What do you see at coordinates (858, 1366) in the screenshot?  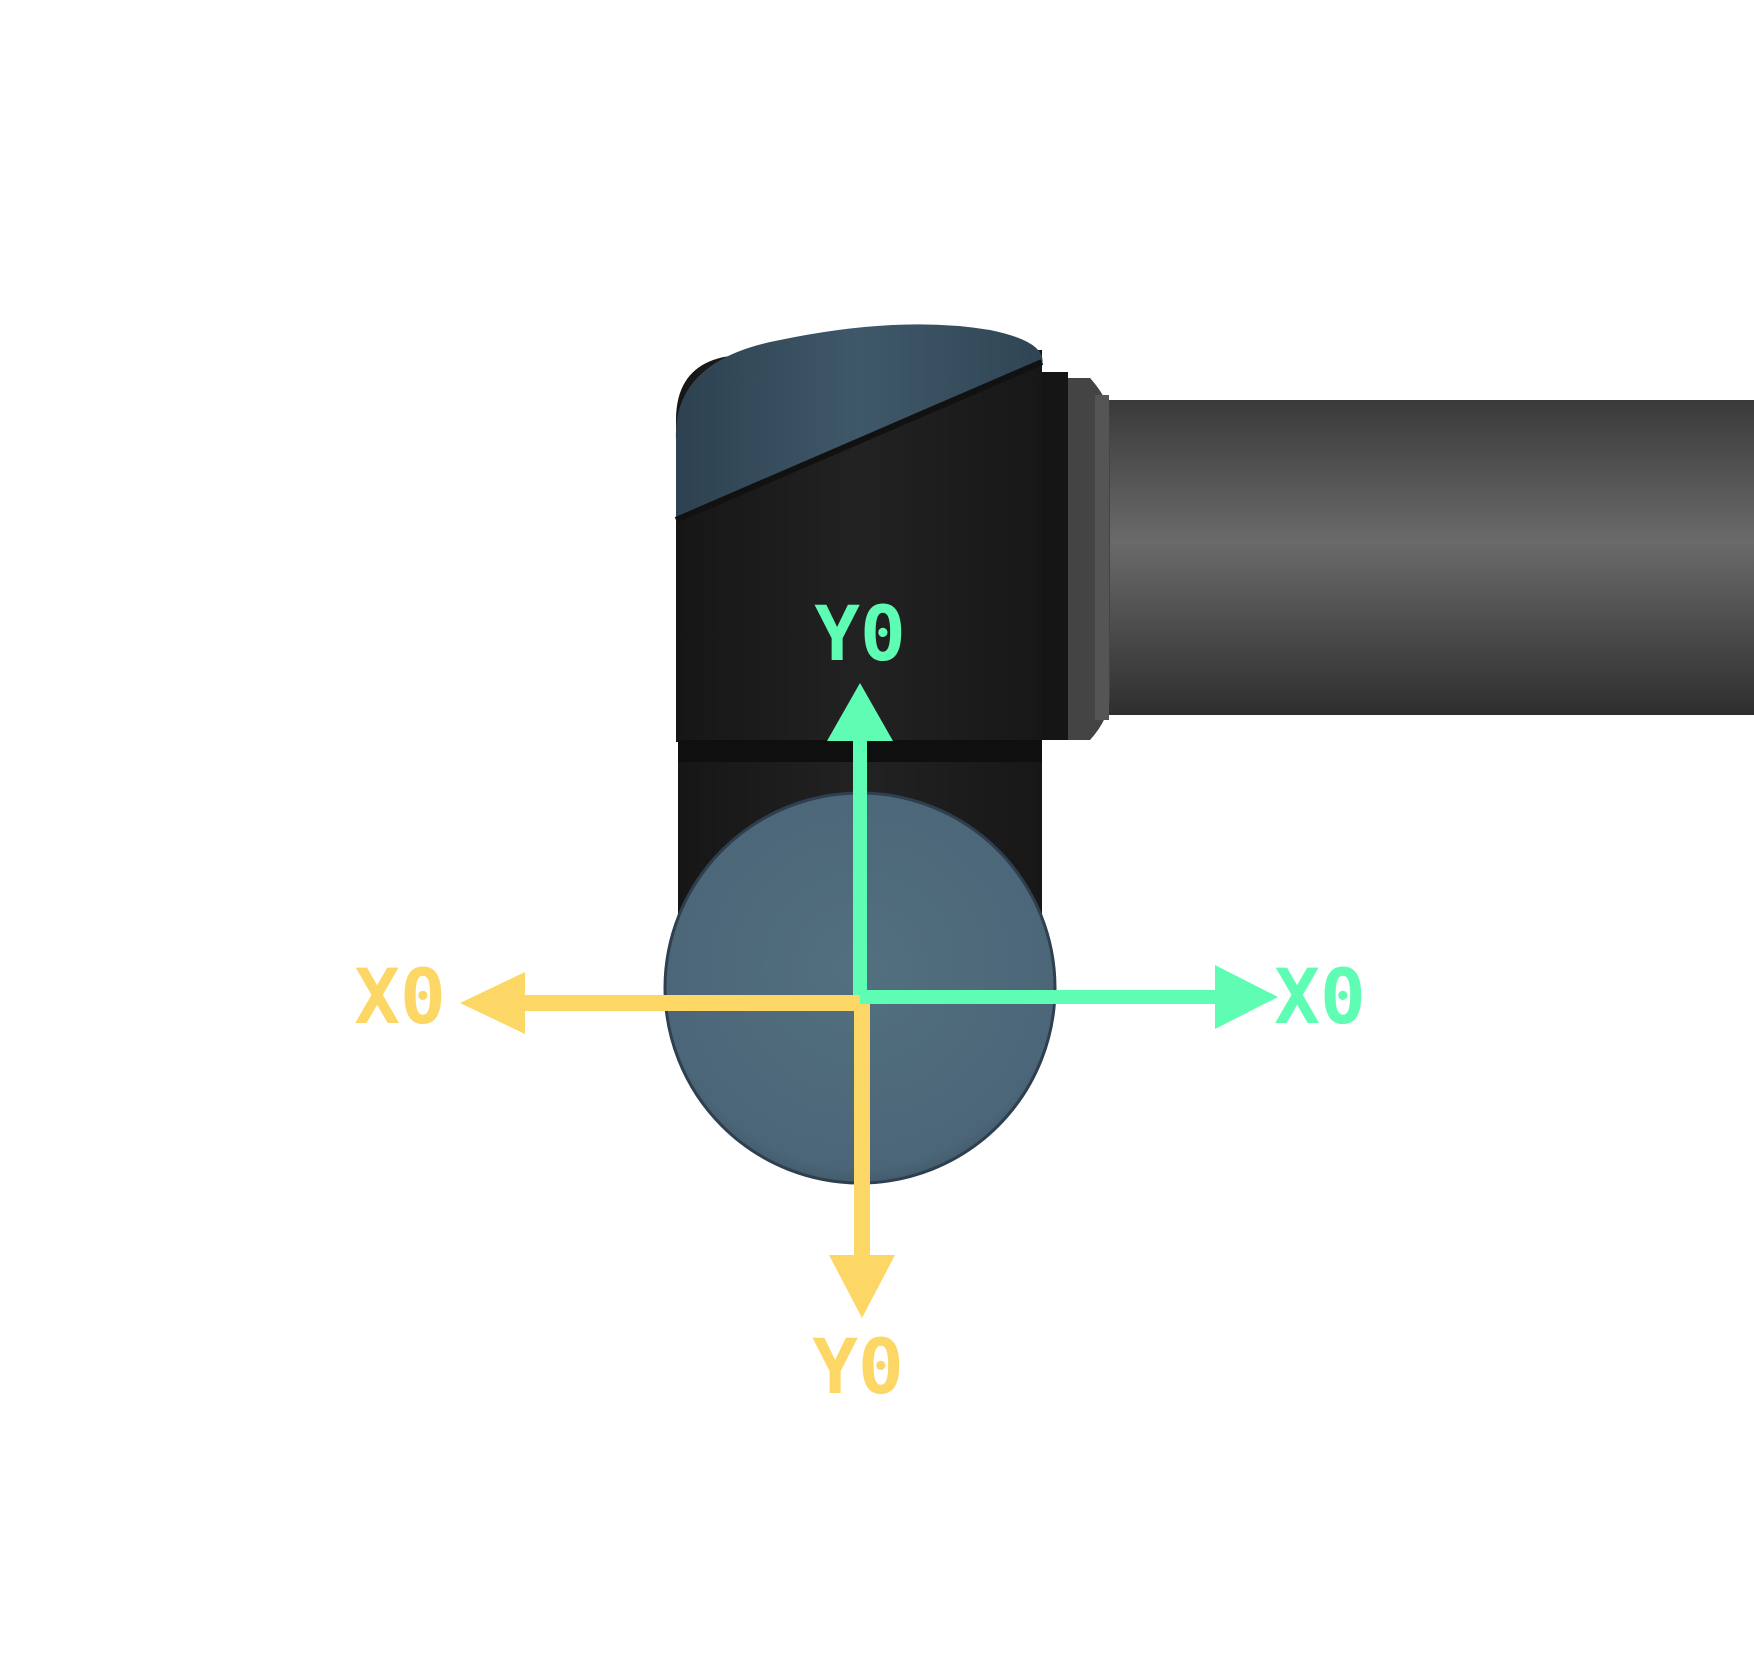 I see `yellow-y-axis-label: Y0` at bounding box center [858, 1366].